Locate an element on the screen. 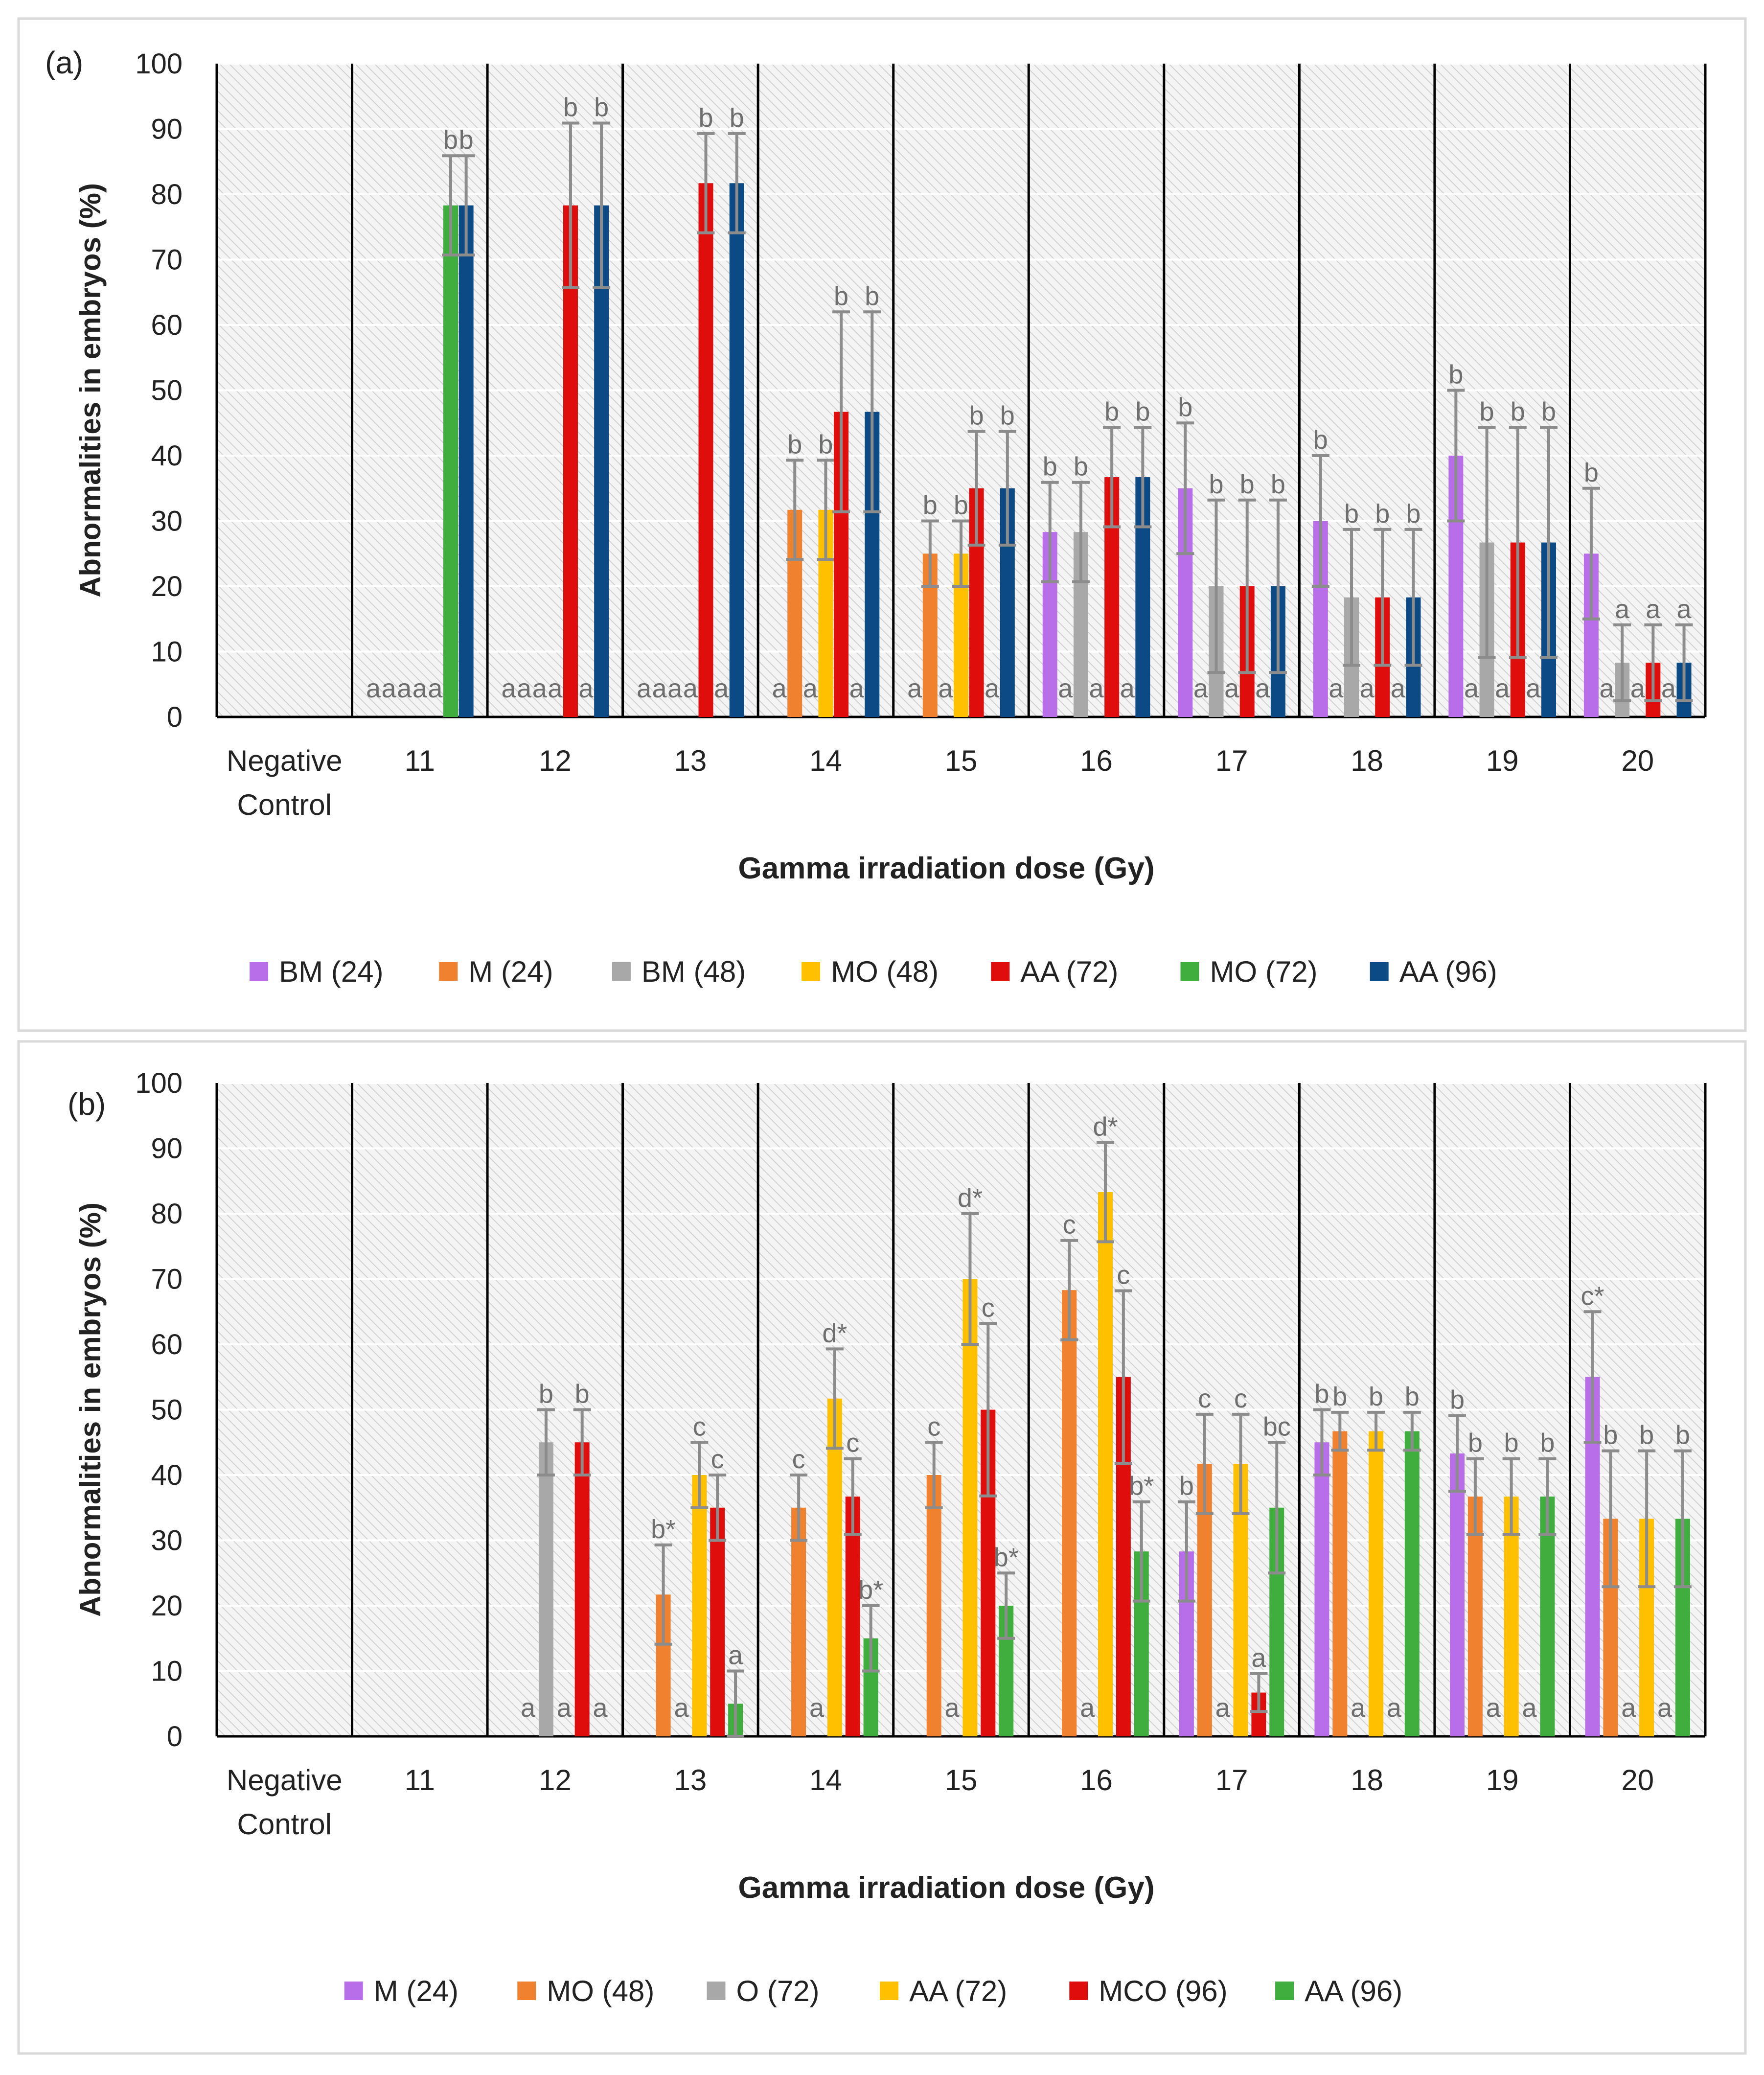 The width and height of the screenshot is (1764, 2075). legend-label: MO (48) is located at coordinates (885, 971).